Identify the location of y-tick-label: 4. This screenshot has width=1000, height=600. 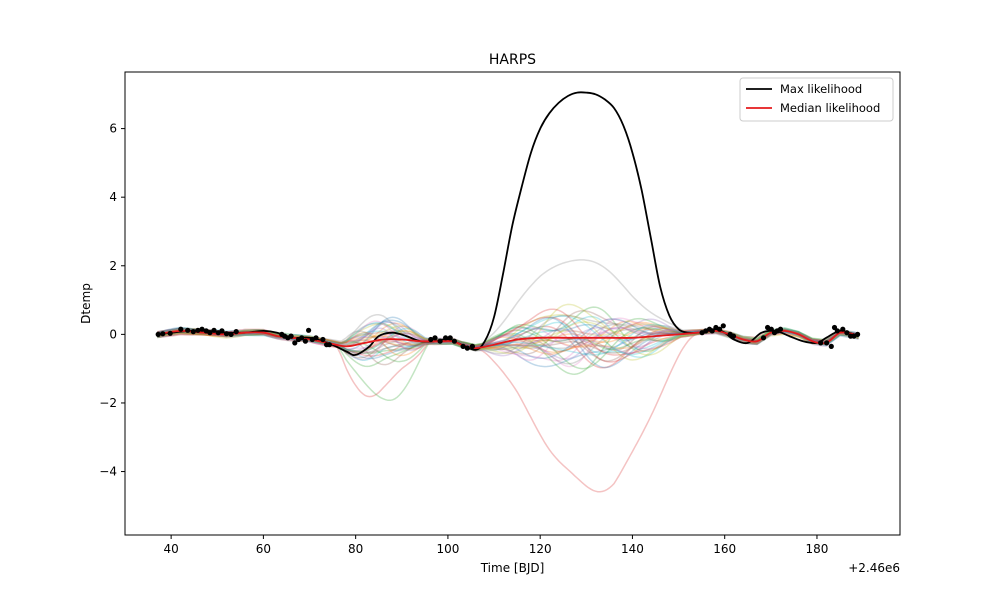
(113, 197).